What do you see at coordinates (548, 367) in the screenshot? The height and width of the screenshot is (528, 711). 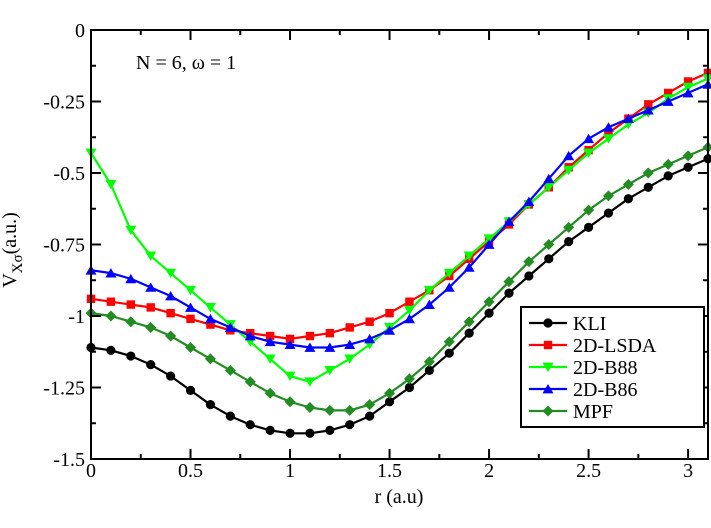 I see `legend-marker-2d-b88` at bounding box center [548, 367].